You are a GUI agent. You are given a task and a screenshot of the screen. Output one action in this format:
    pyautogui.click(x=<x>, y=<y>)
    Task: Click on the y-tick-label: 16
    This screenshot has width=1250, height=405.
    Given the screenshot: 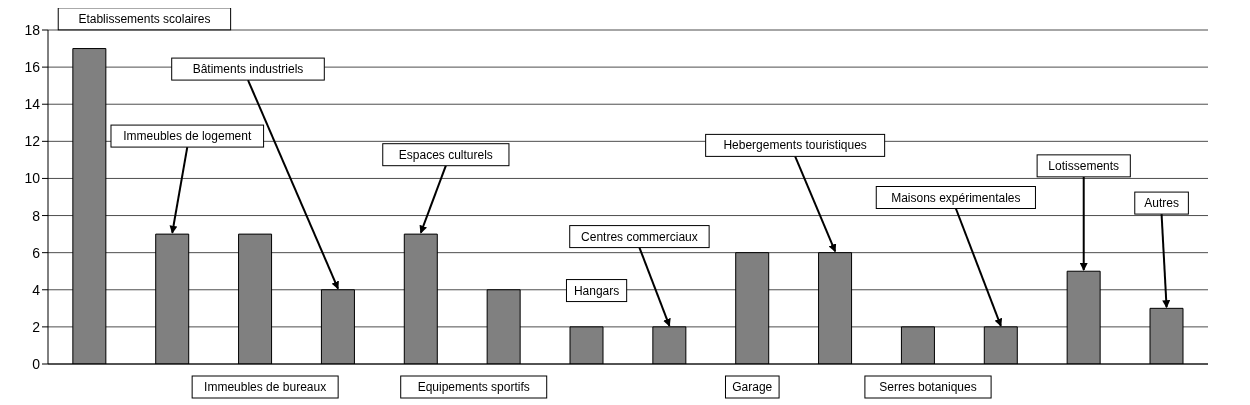 What is the action you would take?
    pyautogui.click(x=32, y=67)
    